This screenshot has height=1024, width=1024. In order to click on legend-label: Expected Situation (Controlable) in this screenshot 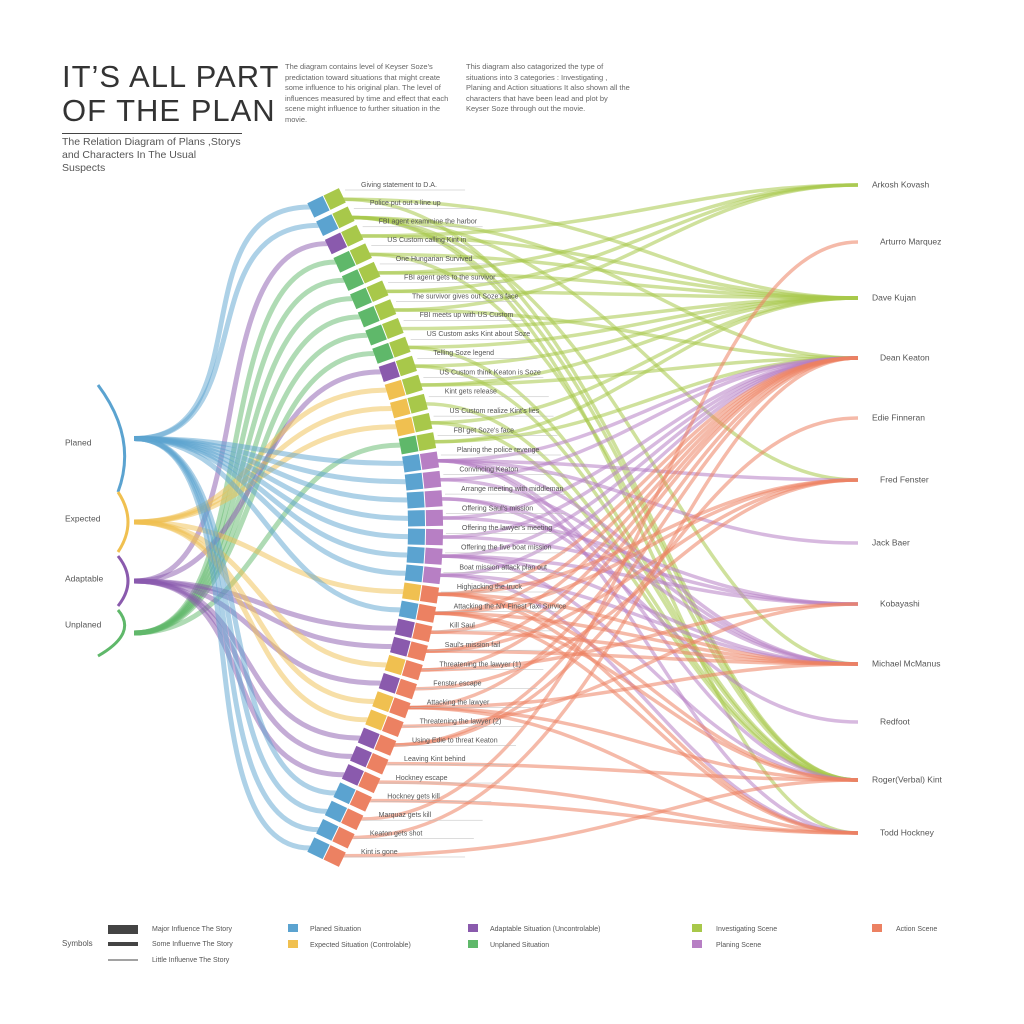, I will do `click(360, 945)`.